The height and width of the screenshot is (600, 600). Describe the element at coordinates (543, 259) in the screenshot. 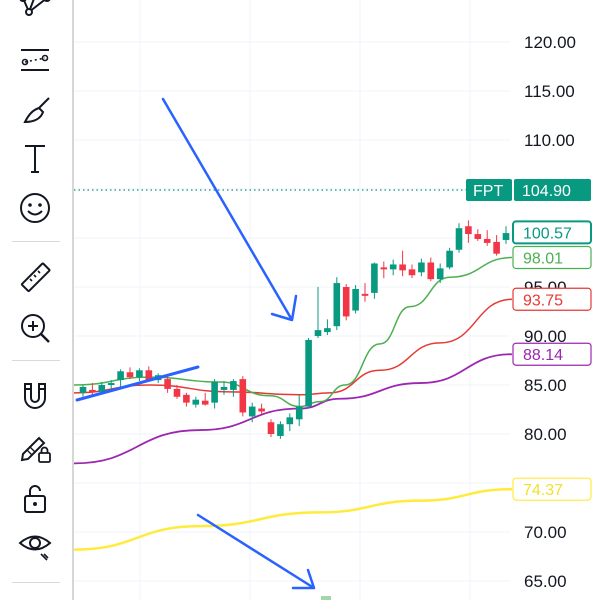

I see `ma-badge-value: 98.01` at that location.